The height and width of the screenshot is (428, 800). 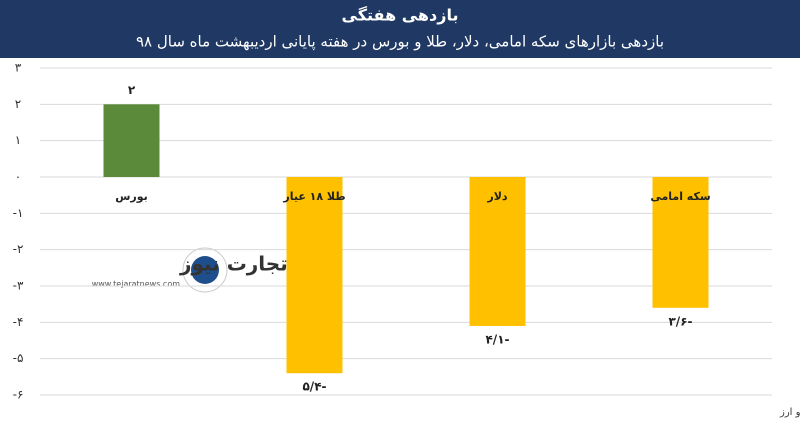 I want to click on y-tick-label: -۶, so click(x=18, y=395).